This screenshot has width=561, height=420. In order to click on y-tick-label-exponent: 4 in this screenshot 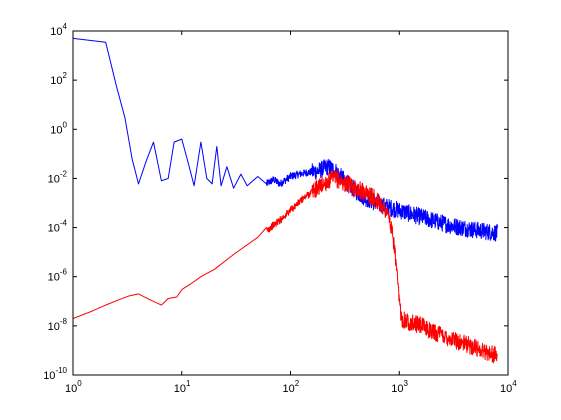, I will do `click(65, 26)`.